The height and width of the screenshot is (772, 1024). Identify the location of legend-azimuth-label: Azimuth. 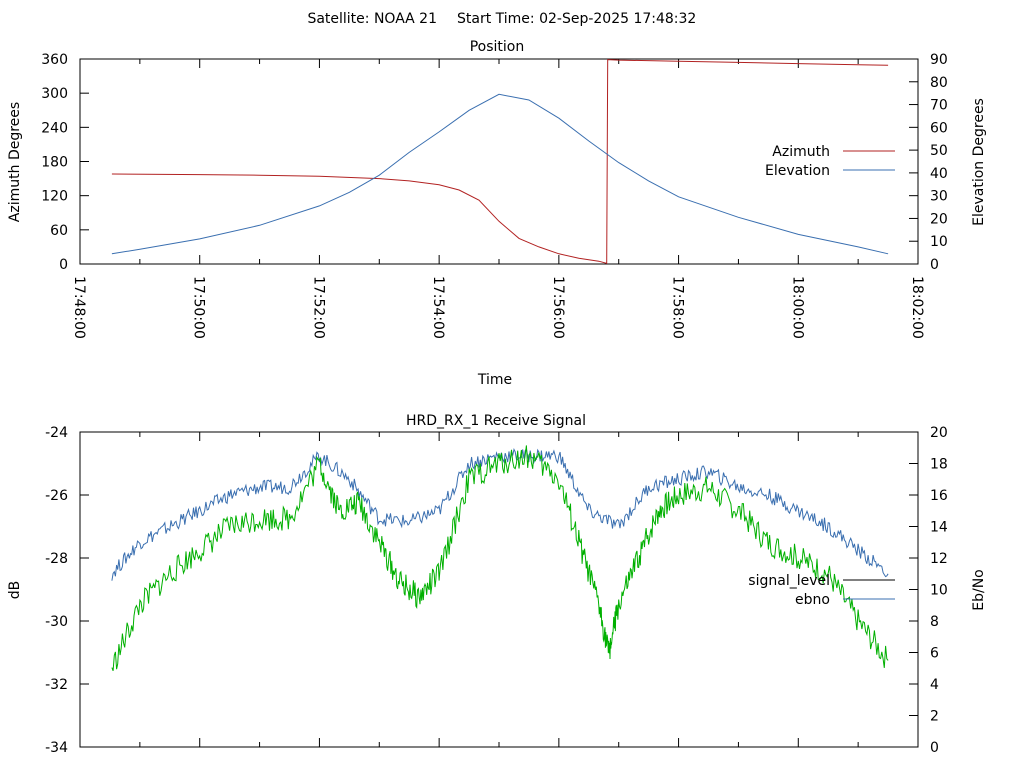
(801, 152).